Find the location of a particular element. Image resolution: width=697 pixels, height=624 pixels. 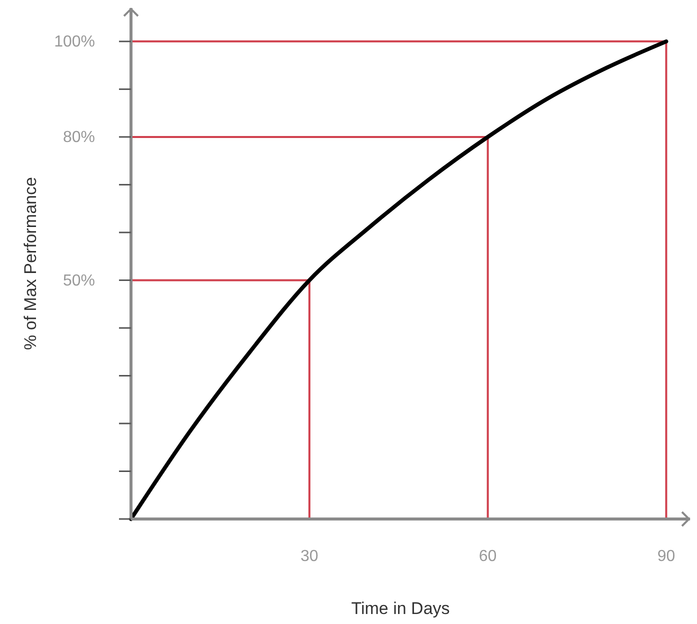

y-tick-label: 100% is located at coordinates (74, 42).